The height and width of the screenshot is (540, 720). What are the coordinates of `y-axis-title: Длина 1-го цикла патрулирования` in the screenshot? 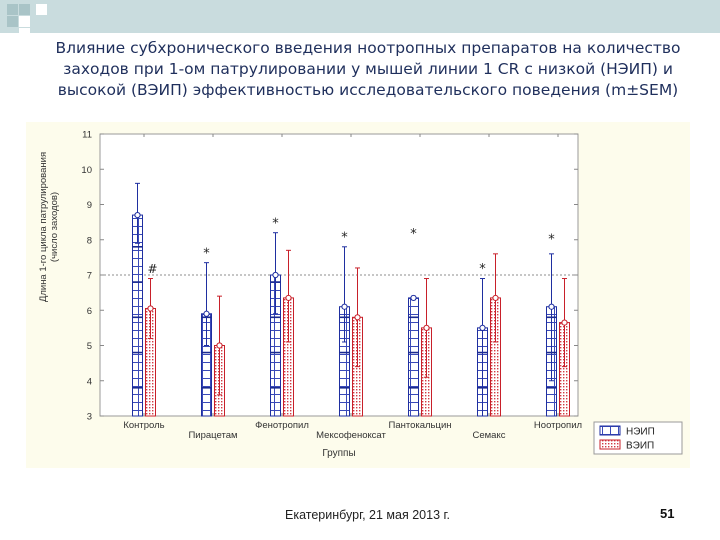 It's located at (43, 227).